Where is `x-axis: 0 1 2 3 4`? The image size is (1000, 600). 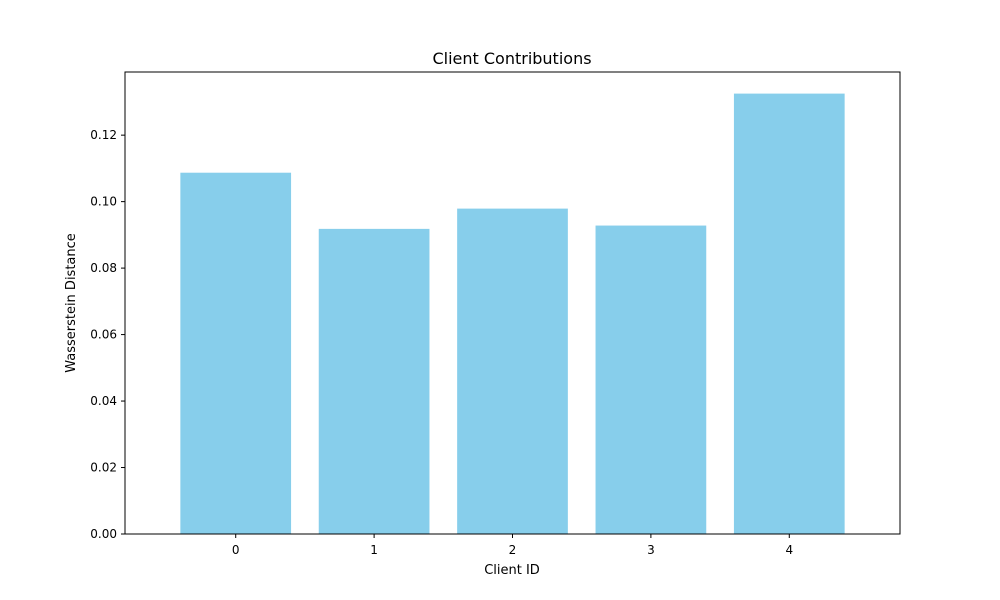
x-axis: 0 1 2 3 4 is located at coordinates (512, 545).